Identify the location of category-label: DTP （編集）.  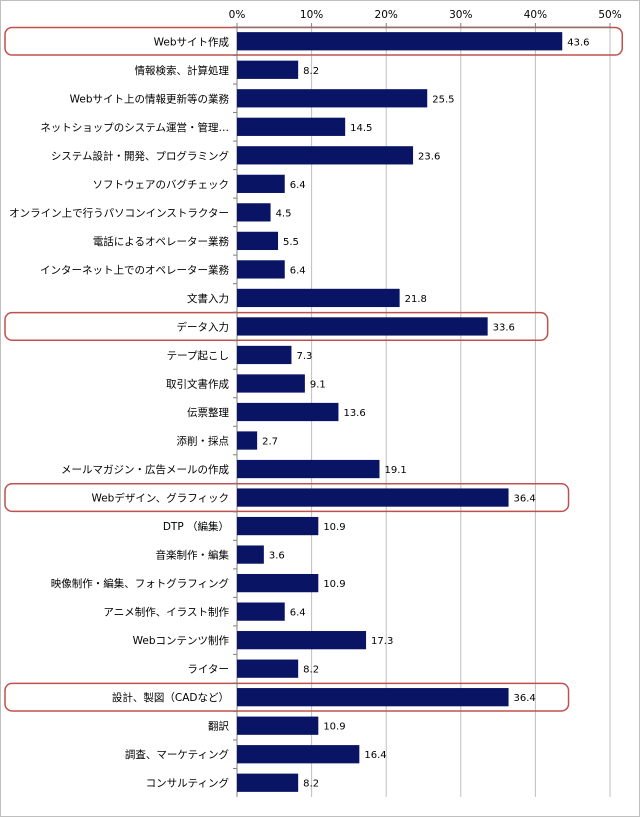
(196, 526).